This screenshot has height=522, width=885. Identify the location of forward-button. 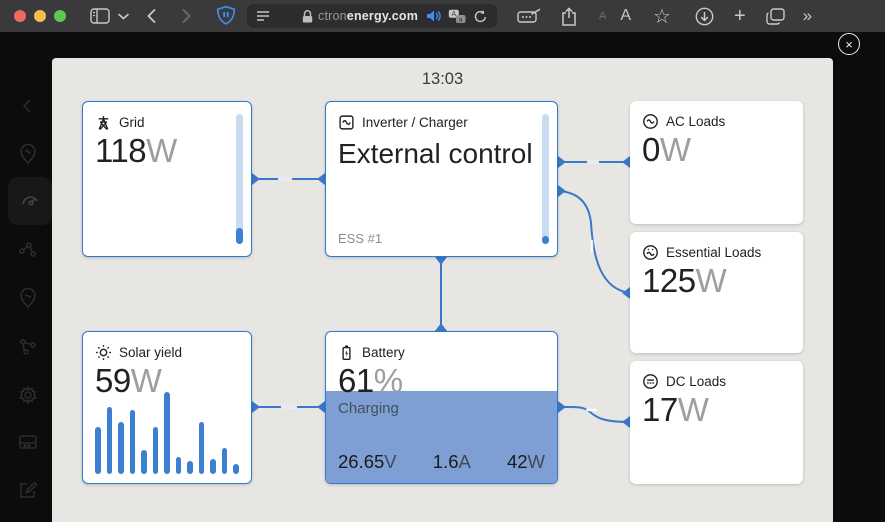
(186, 16).